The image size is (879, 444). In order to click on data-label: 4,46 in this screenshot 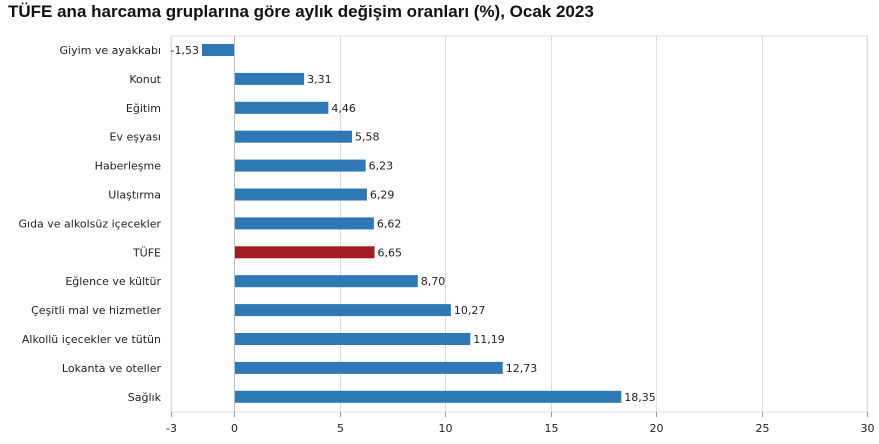, I will do `click(343, 108)`.